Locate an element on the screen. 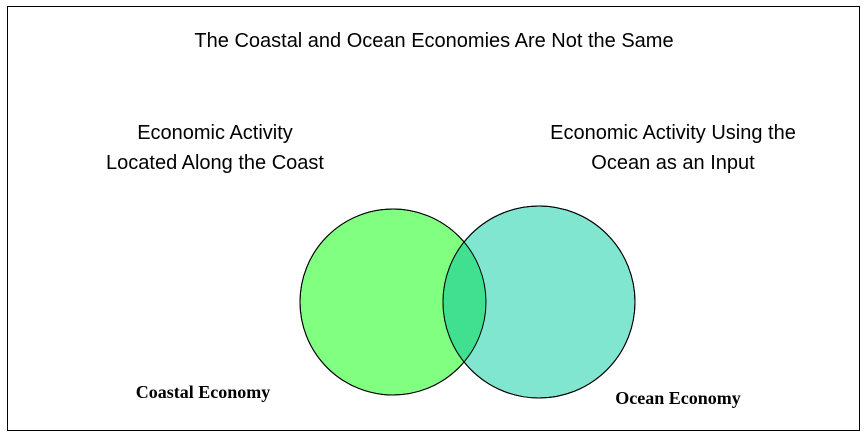 The height and width of the screenshot is (439, 868). set-description: Economic Activity Using the is located at coordinates (673, 133).